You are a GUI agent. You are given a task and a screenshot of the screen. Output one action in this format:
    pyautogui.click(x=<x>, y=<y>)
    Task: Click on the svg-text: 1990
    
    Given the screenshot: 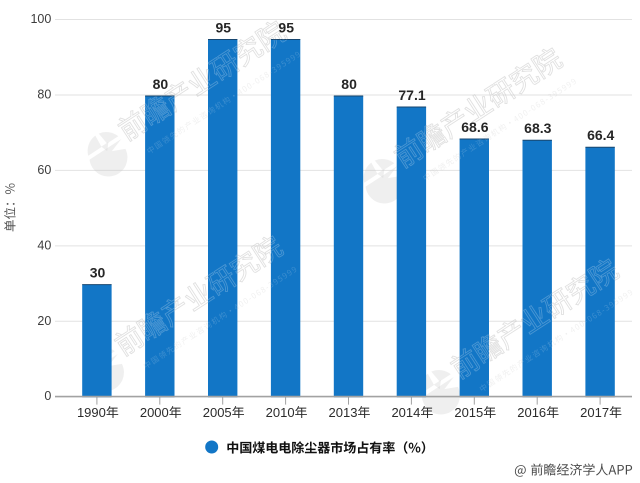 What is the action you would take?
    pyautogui.click(x=91, y=412)
    